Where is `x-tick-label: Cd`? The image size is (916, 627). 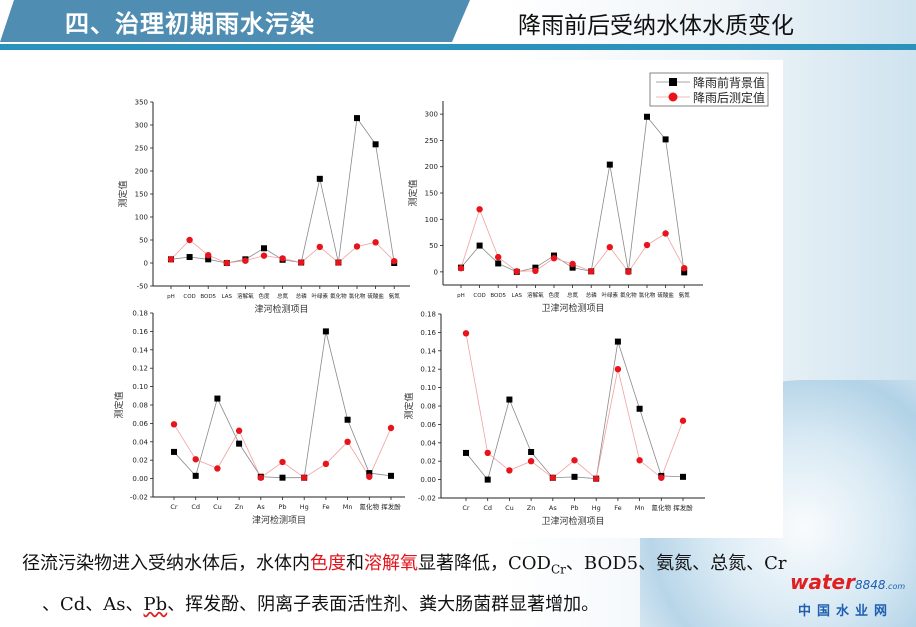 x-tick-label: Cd is located at coordinates (487, 508).